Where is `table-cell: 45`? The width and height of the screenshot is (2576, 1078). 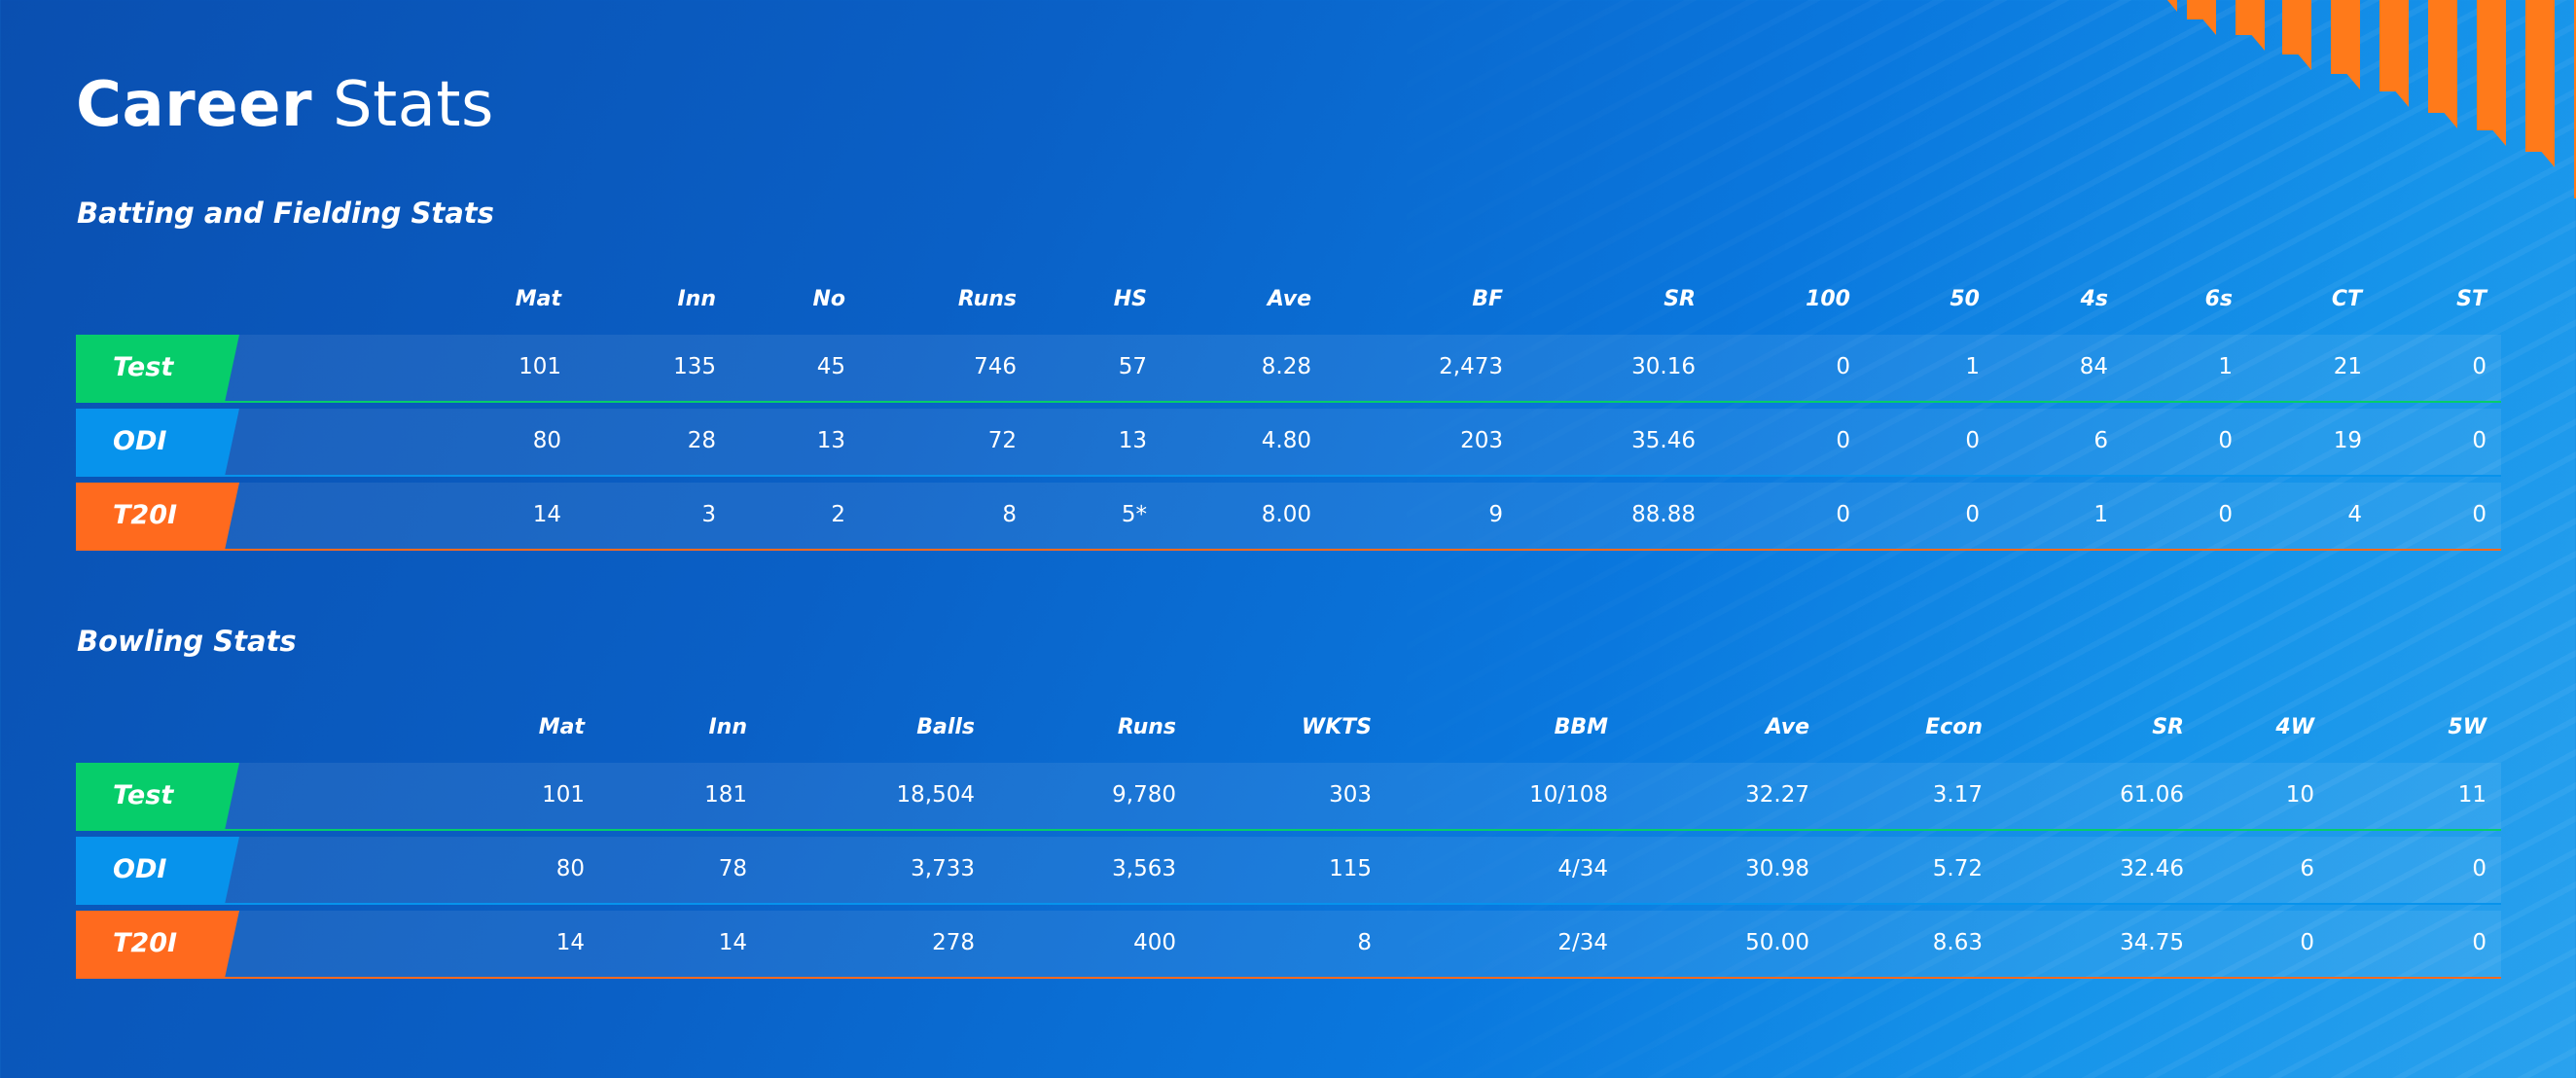
table-cell: 45 is located at coordinates (830, 366).